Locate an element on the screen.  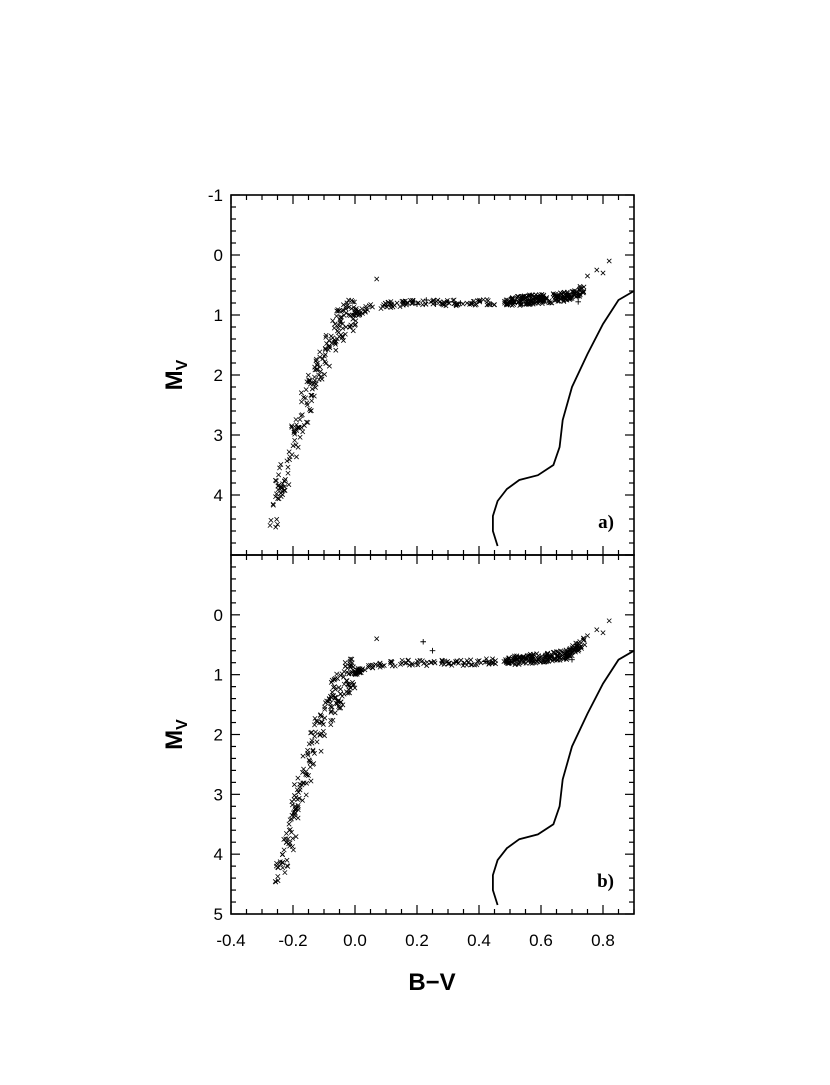
x-axis-title: B−V is located at coordinates (431, 982).